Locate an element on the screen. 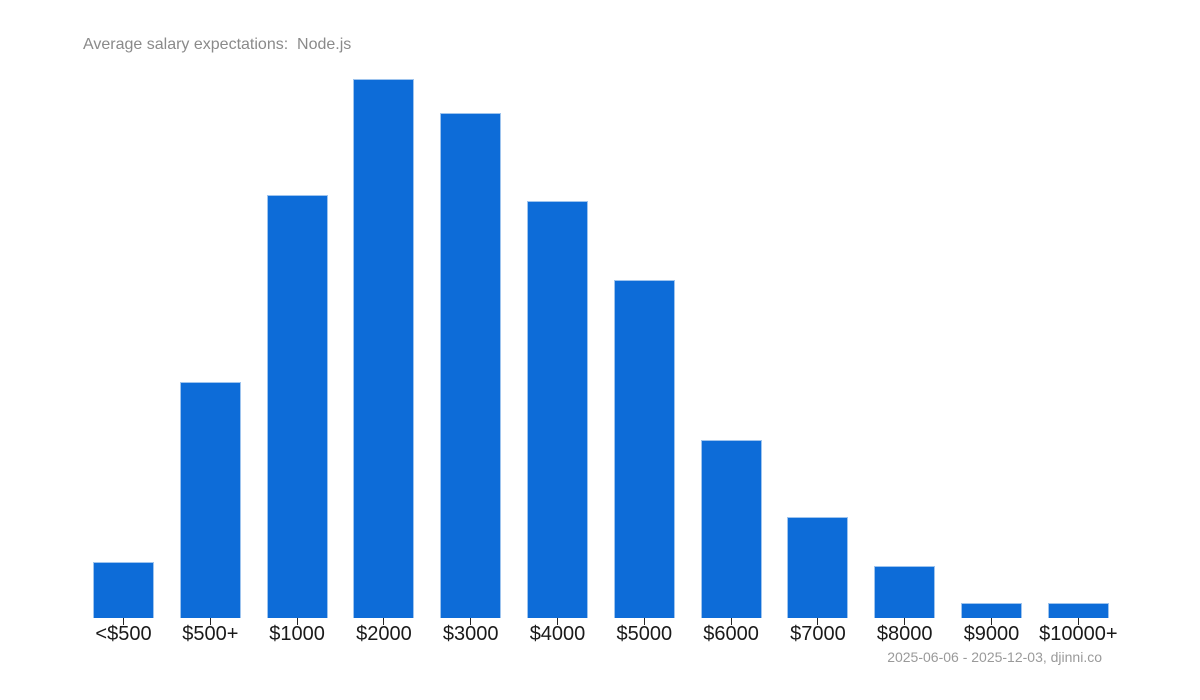 This screenshot has width=1200, height=700. x-axis-label: $10000+ is located at coordinates (1078, 634).